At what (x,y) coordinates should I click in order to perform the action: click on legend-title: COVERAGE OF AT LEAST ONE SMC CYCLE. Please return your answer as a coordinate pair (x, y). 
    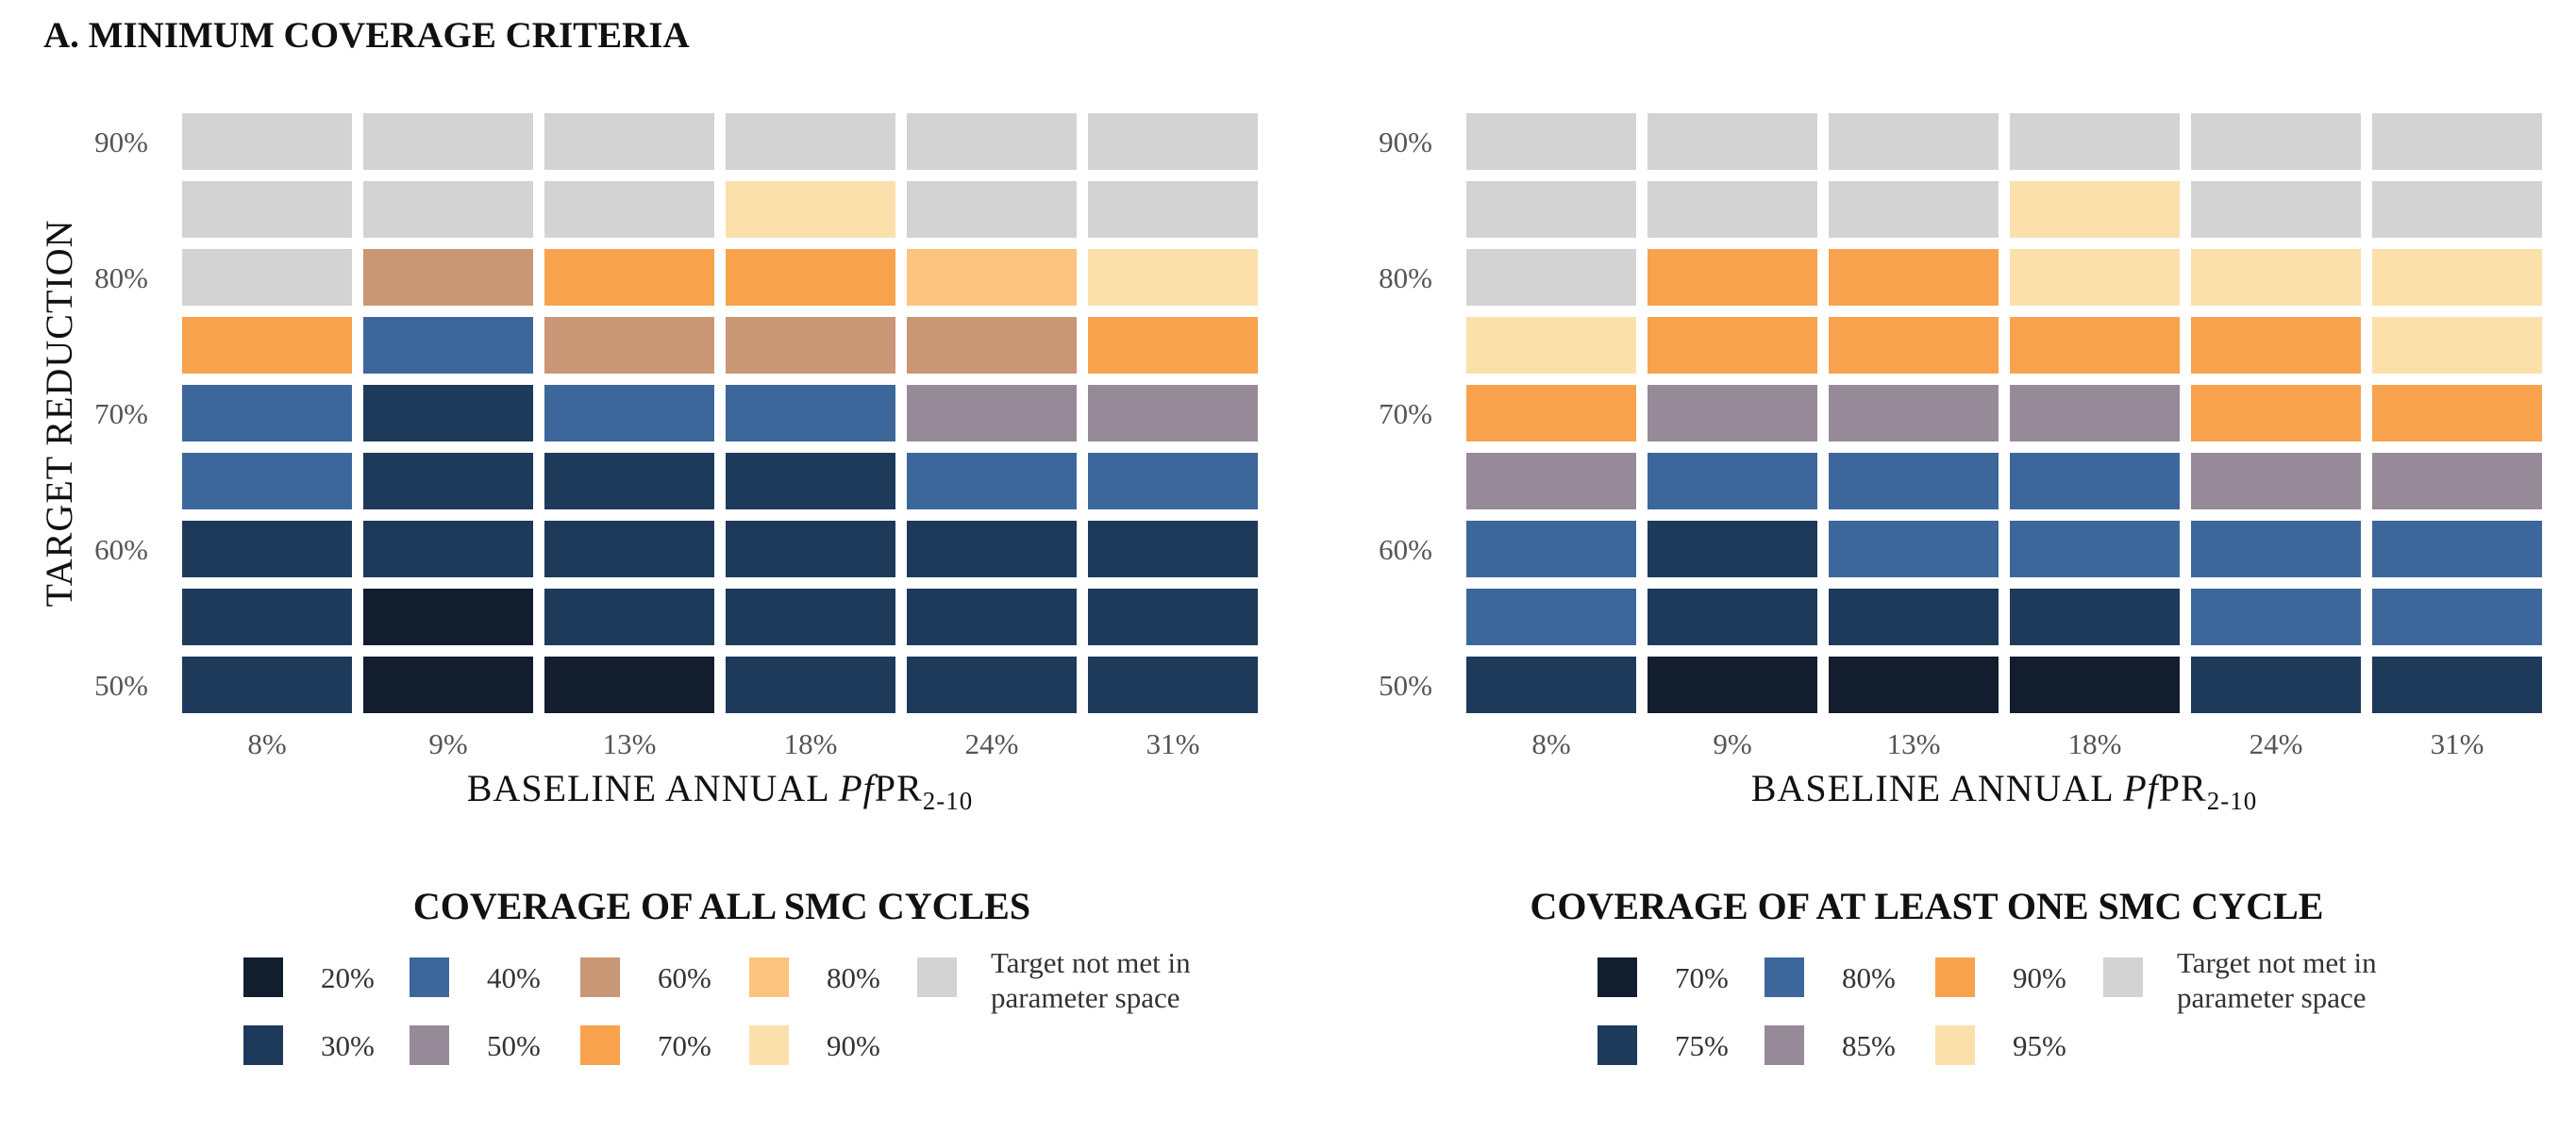
    Looking at the image, I should click on (1927, 906).